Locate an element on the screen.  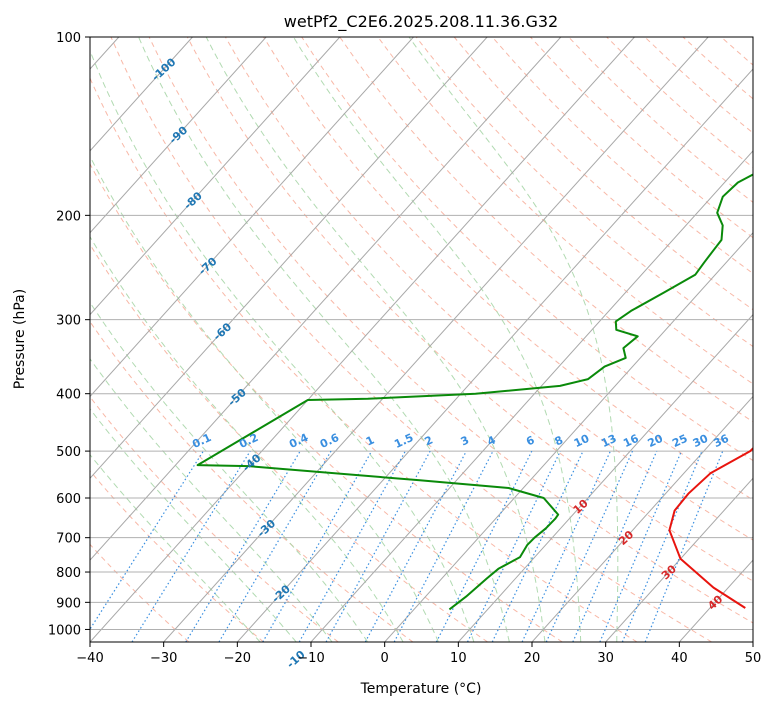
x-tick-label: −10 is located at coordinates (310, 658).